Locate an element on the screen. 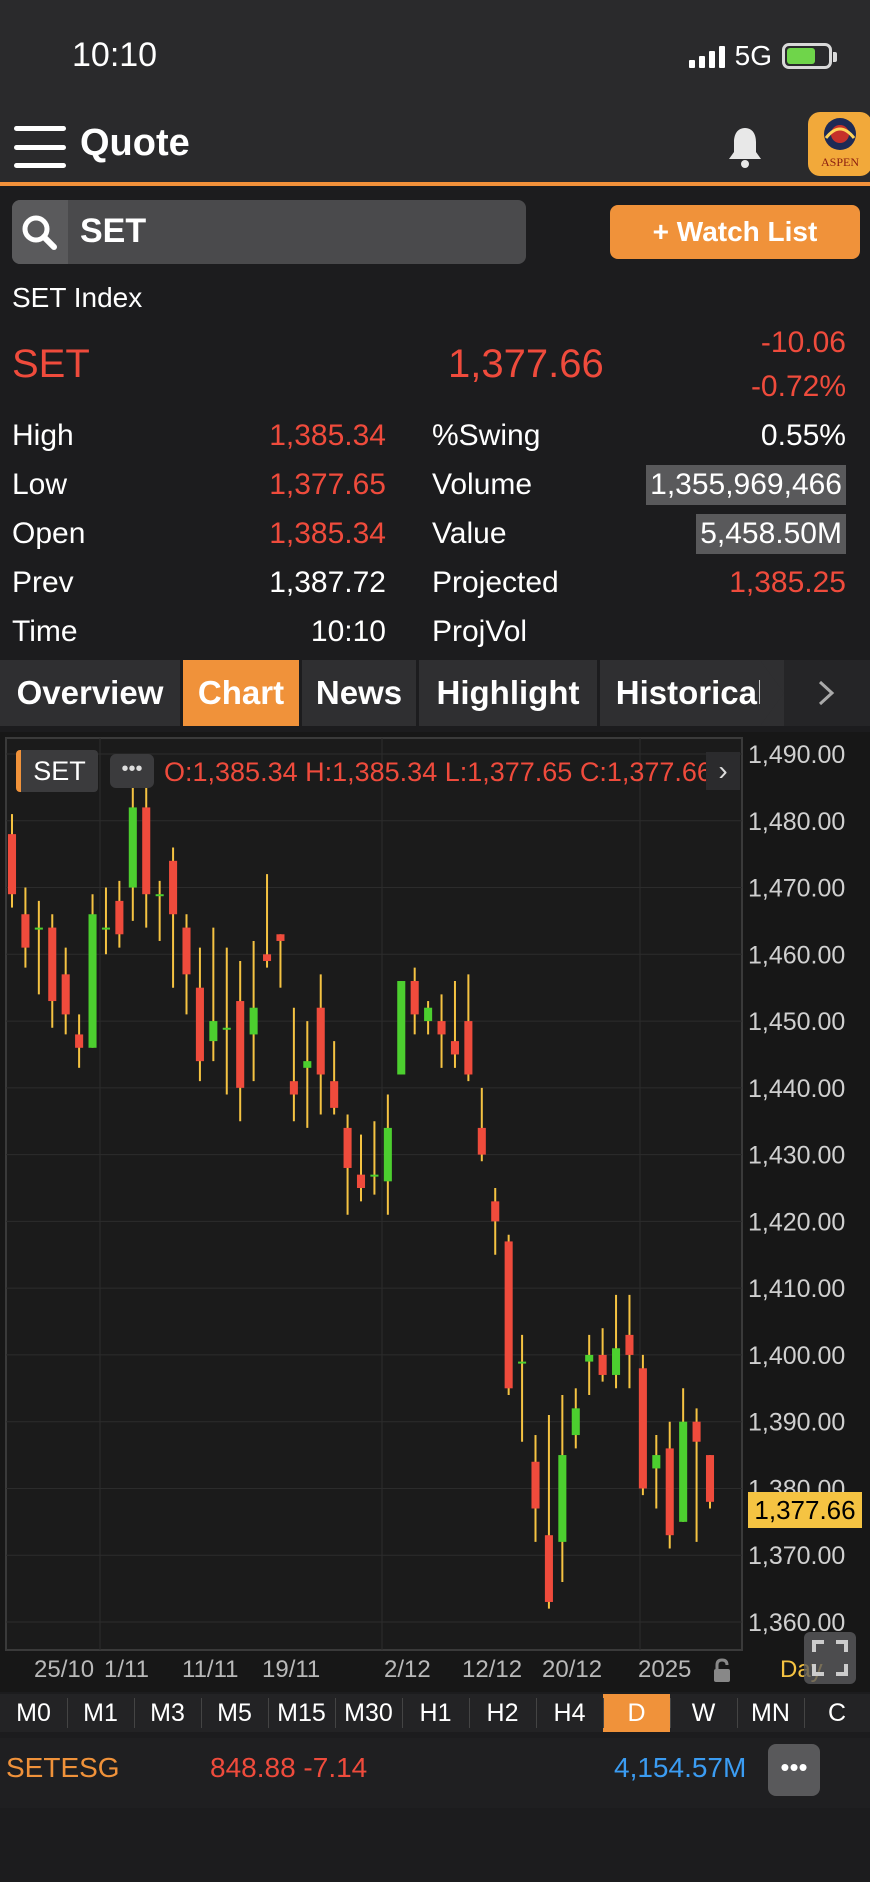 The image size is (870, 1882). last-price: 1,377.66 is located at coordinates (526, 364).